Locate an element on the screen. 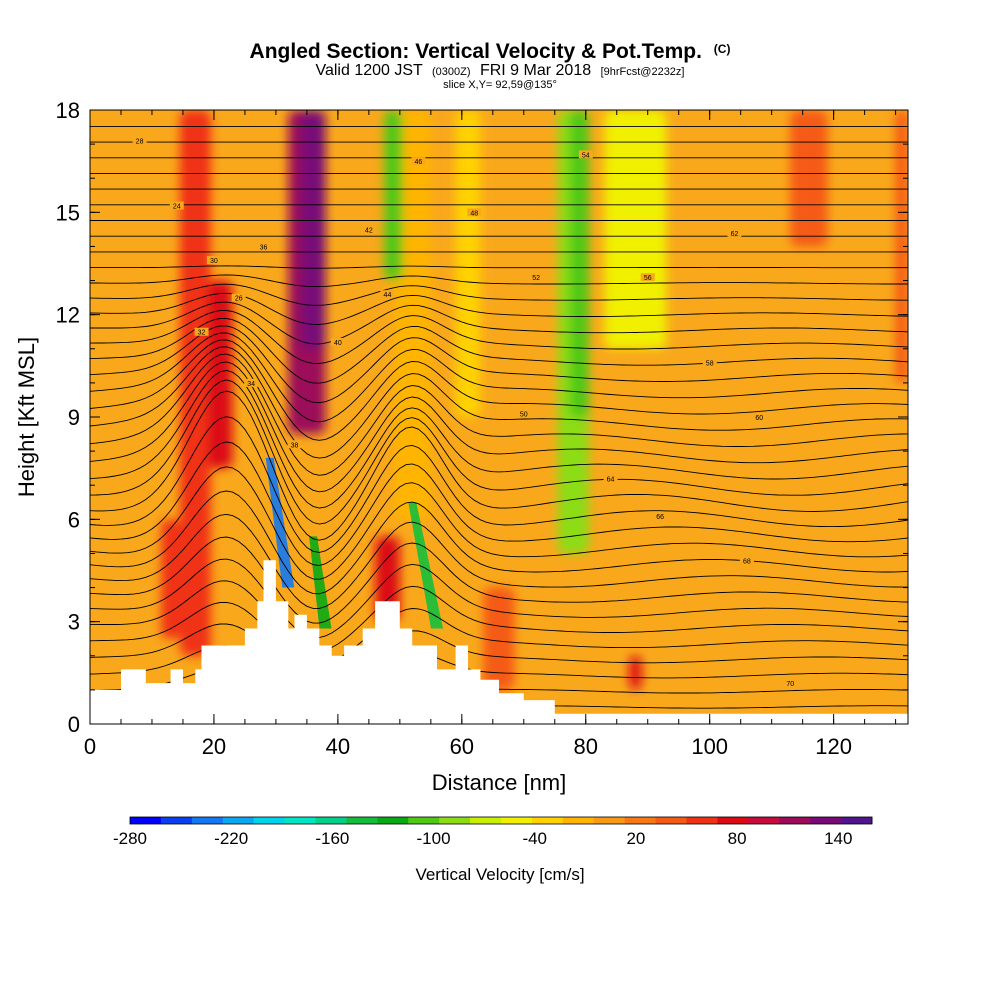  svg-text: 30 is located at coordinates (214, 261).